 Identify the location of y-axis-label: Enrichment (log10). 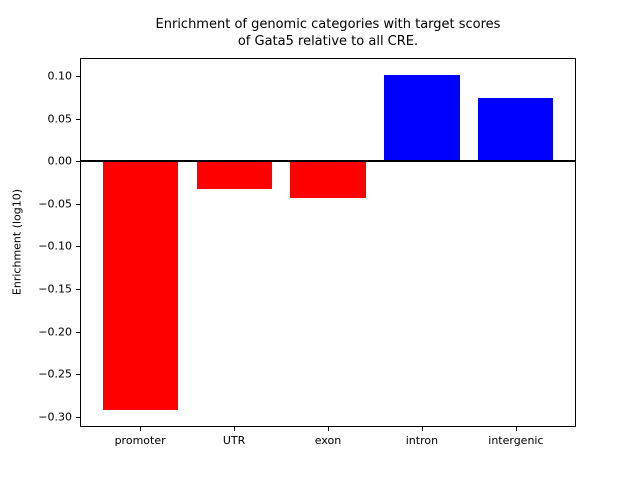
(17, 242).